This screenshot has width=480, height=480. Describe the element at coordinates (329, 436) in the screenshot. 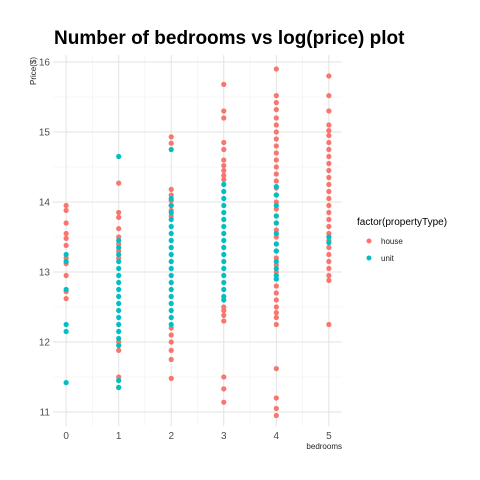

I see `x-tick-label: 5` at that location.